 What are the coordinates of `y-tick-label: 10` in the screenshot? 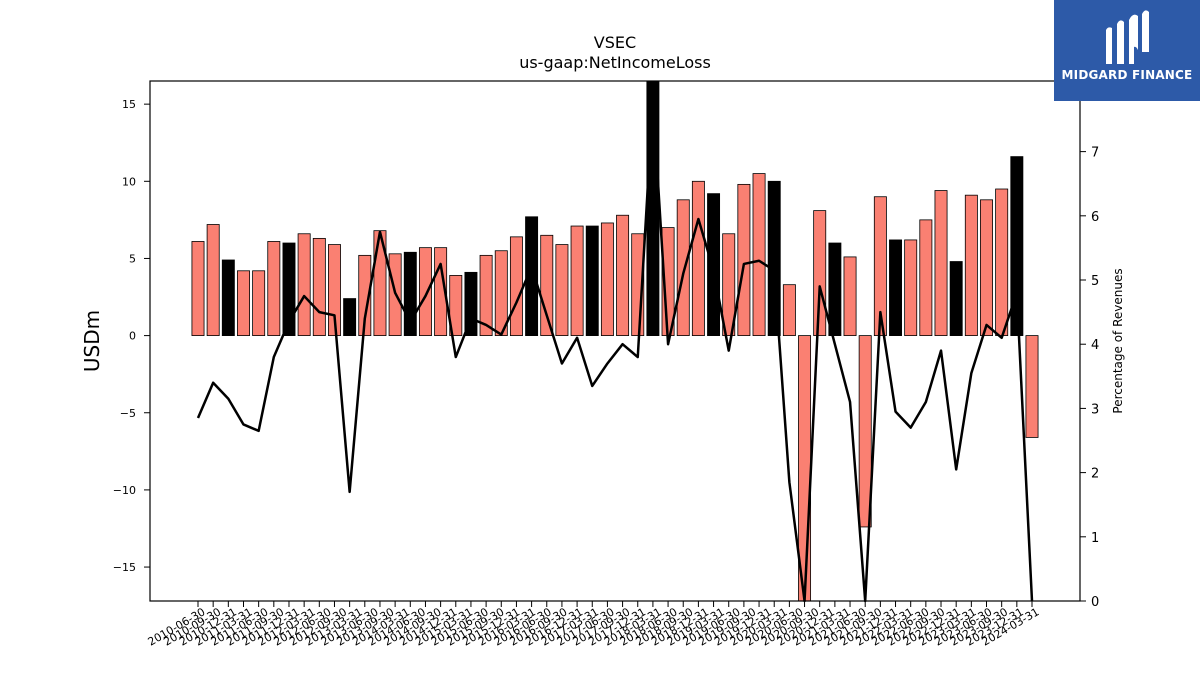 It's located at (129, 181).